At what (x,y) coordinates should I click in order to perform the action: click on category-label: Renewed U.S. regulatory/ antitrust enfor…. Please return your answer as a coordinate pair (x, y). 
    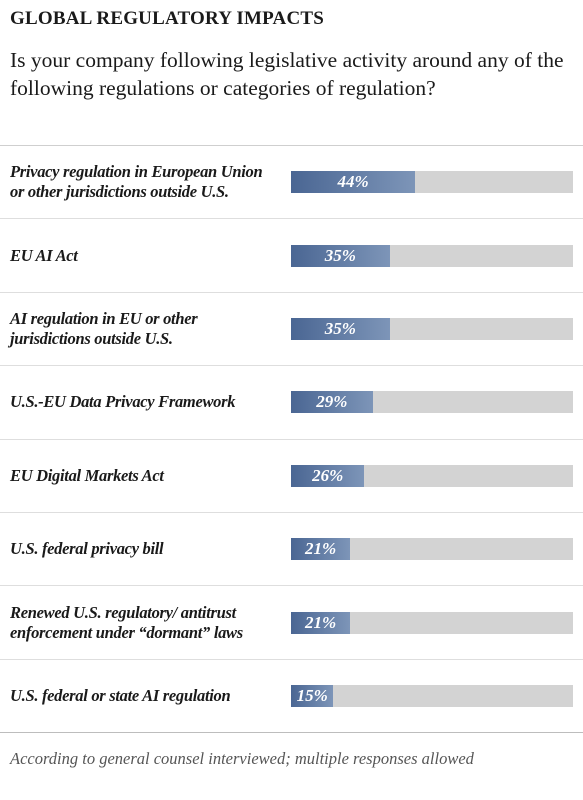
    Looking at the image, I should click on (126, 622).